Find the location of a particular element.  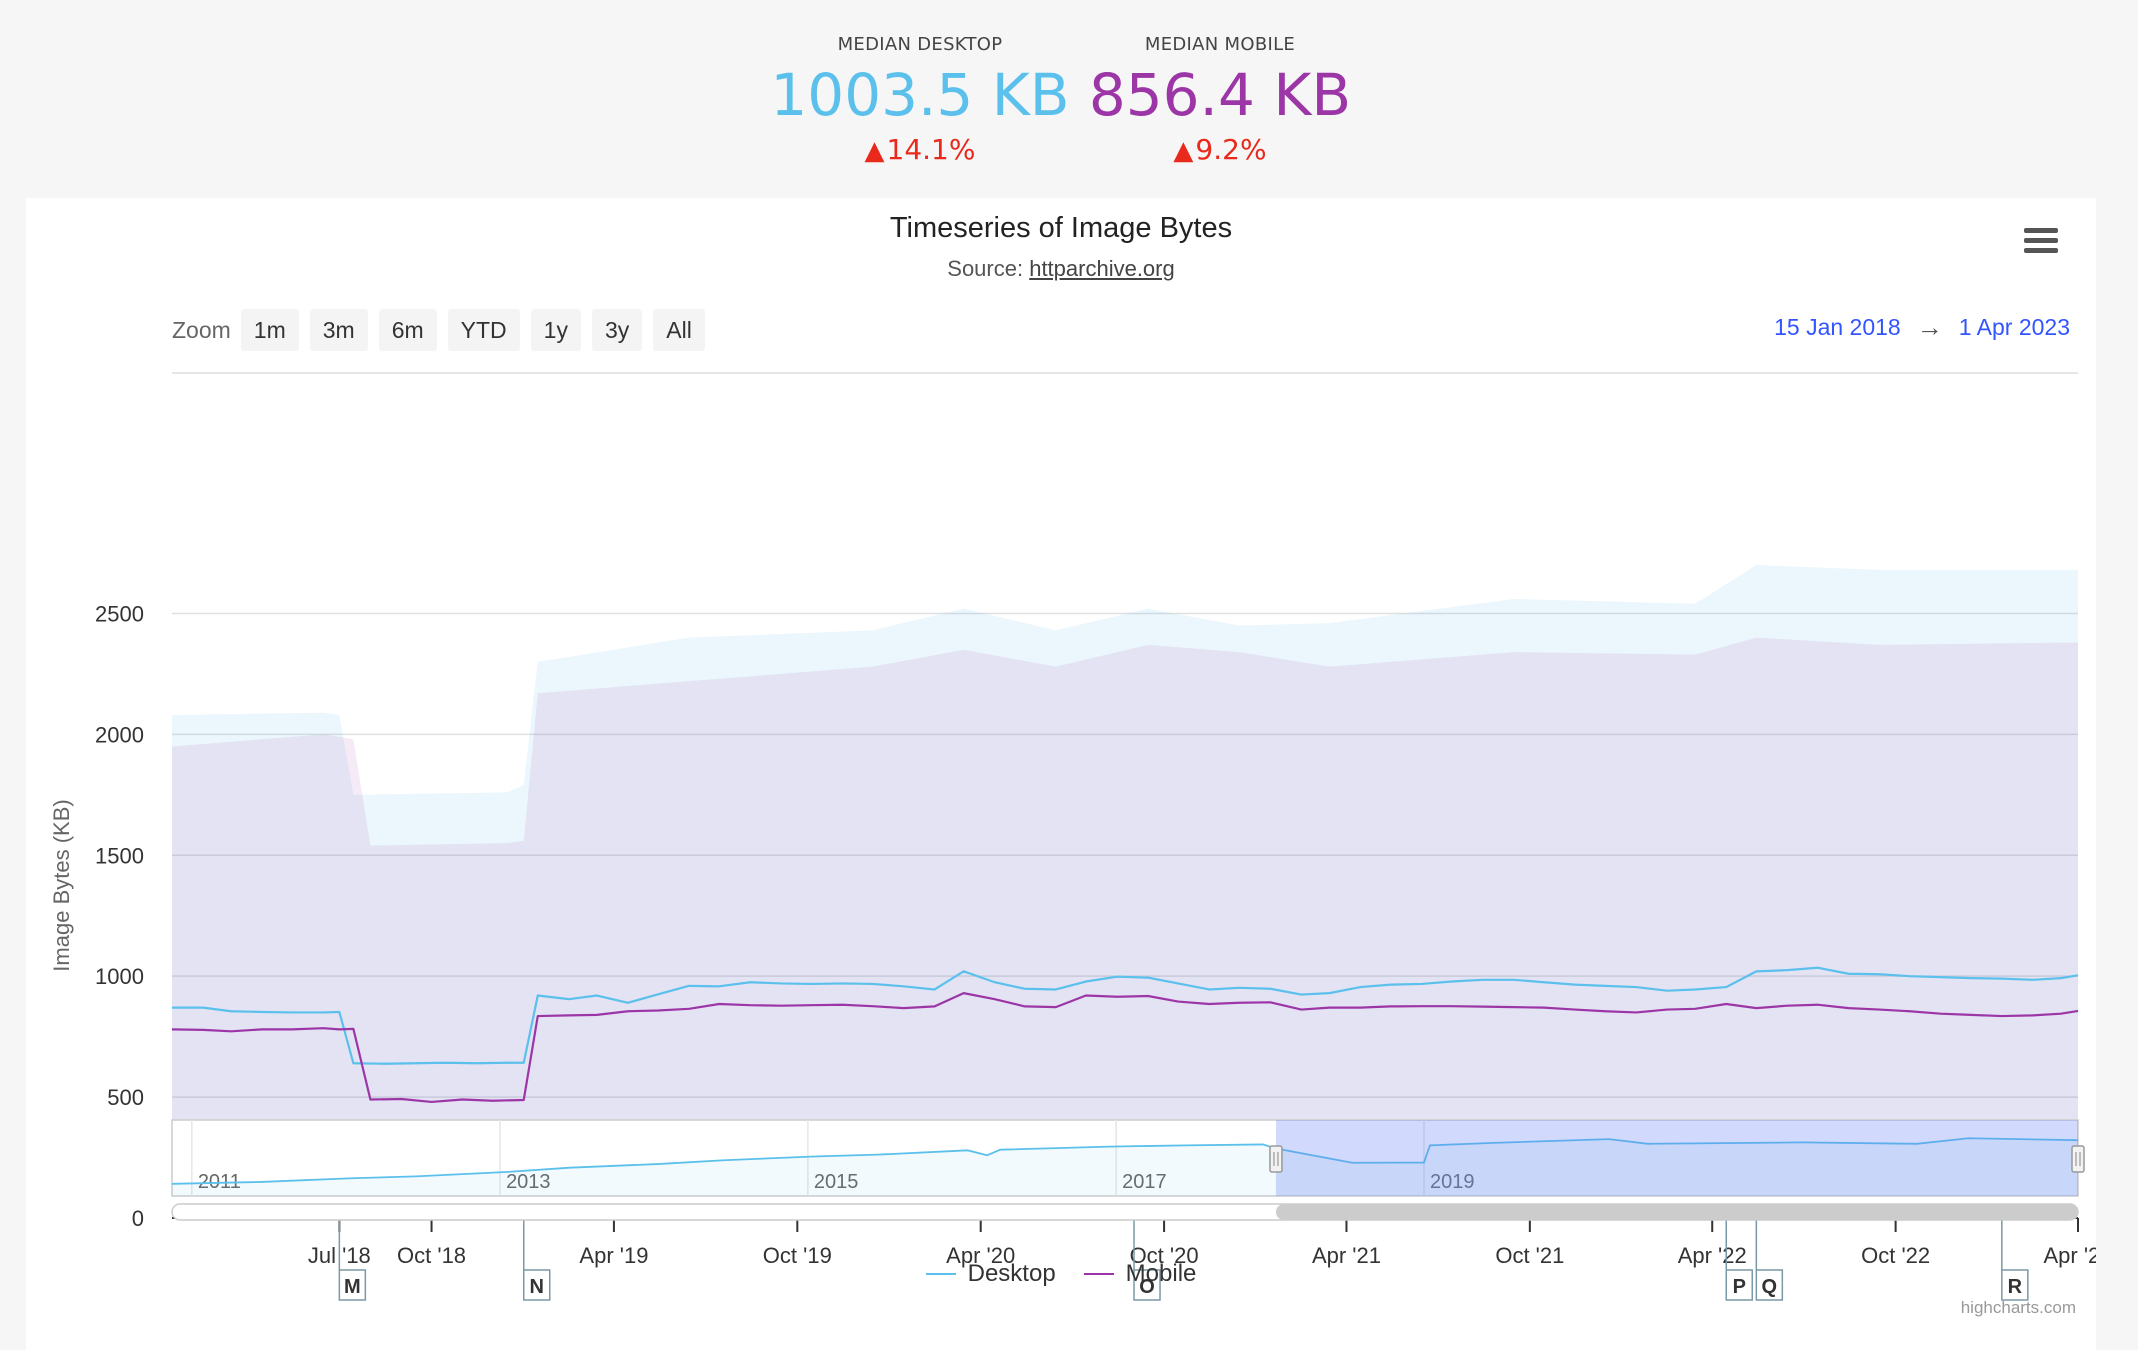

x-tick-label: Oct '19 is located at coordinates (797, 1255).